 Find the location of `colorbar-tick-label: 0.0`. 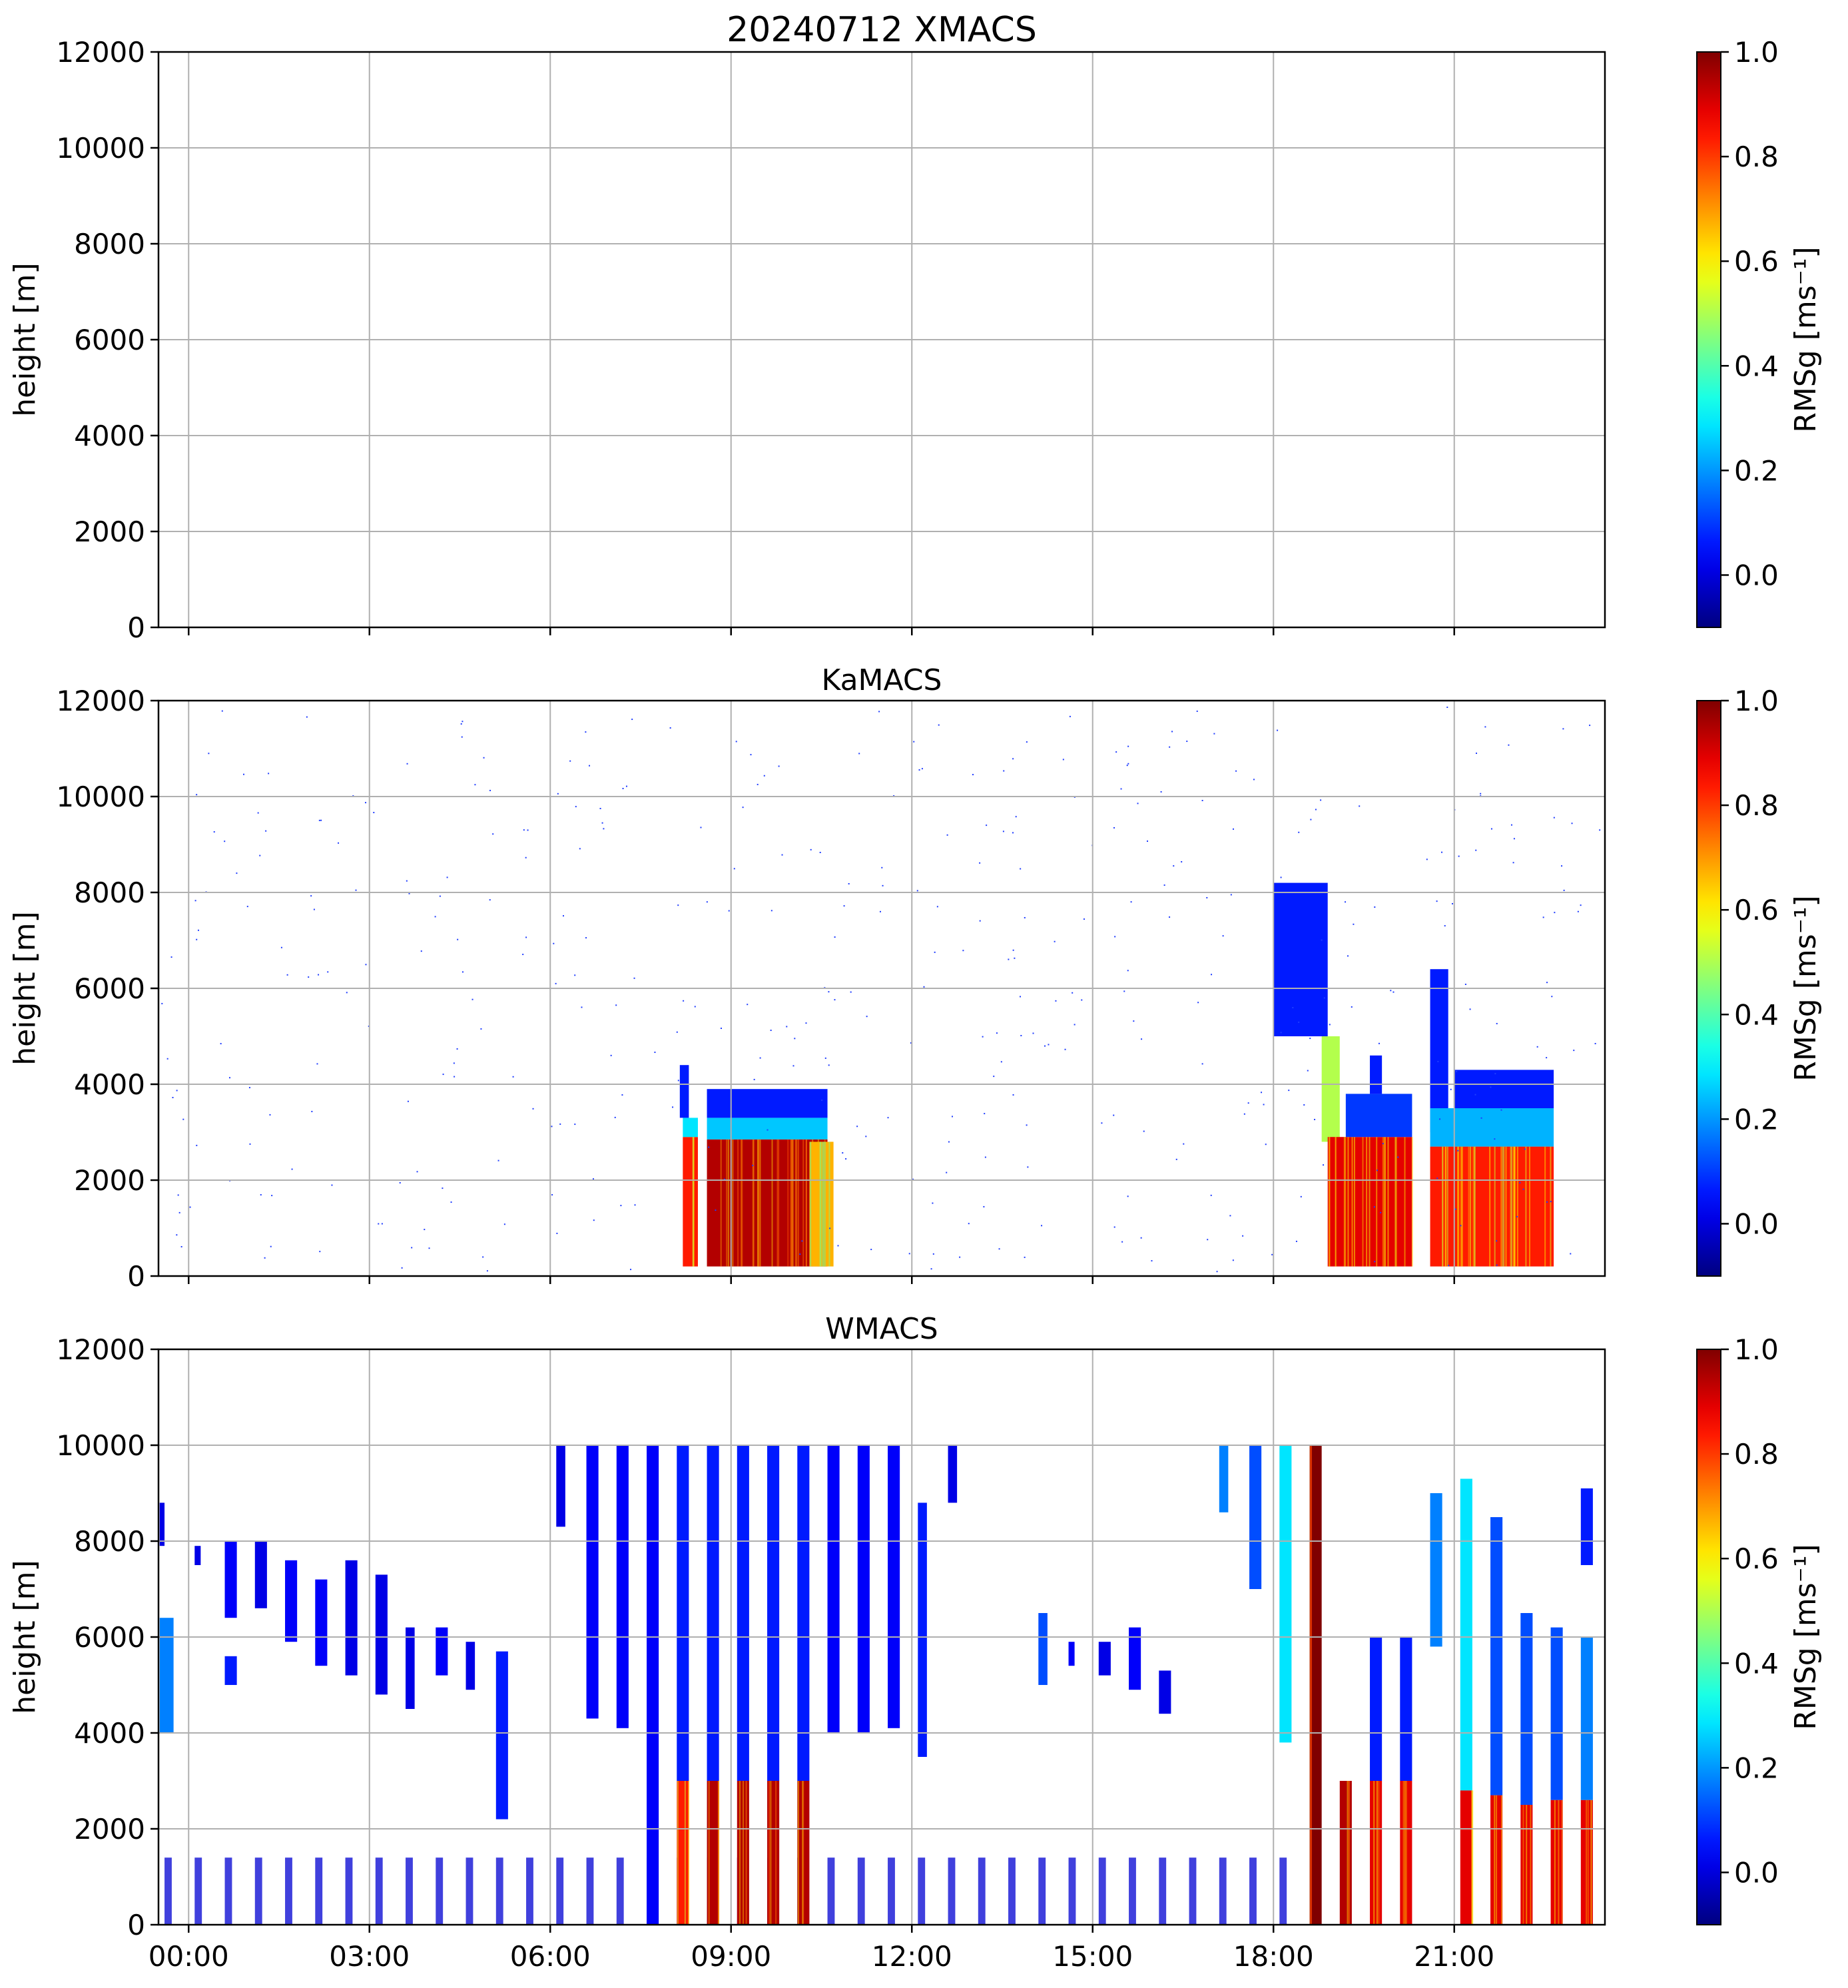

colorbar-tick-label: 0.0 is located at coordinates (1756, 1223).